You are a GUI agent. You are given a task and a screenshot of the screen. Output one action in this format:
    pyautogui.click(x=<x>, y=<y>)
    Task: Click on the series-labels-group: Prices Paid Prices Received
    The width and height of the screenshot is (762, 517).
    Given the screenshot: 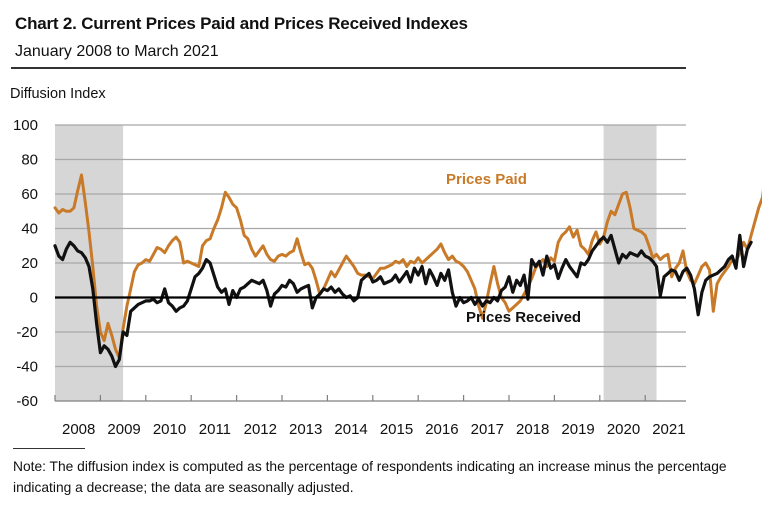 What is the action you would take?
    pyautogui.click(x=513, y=248)
    